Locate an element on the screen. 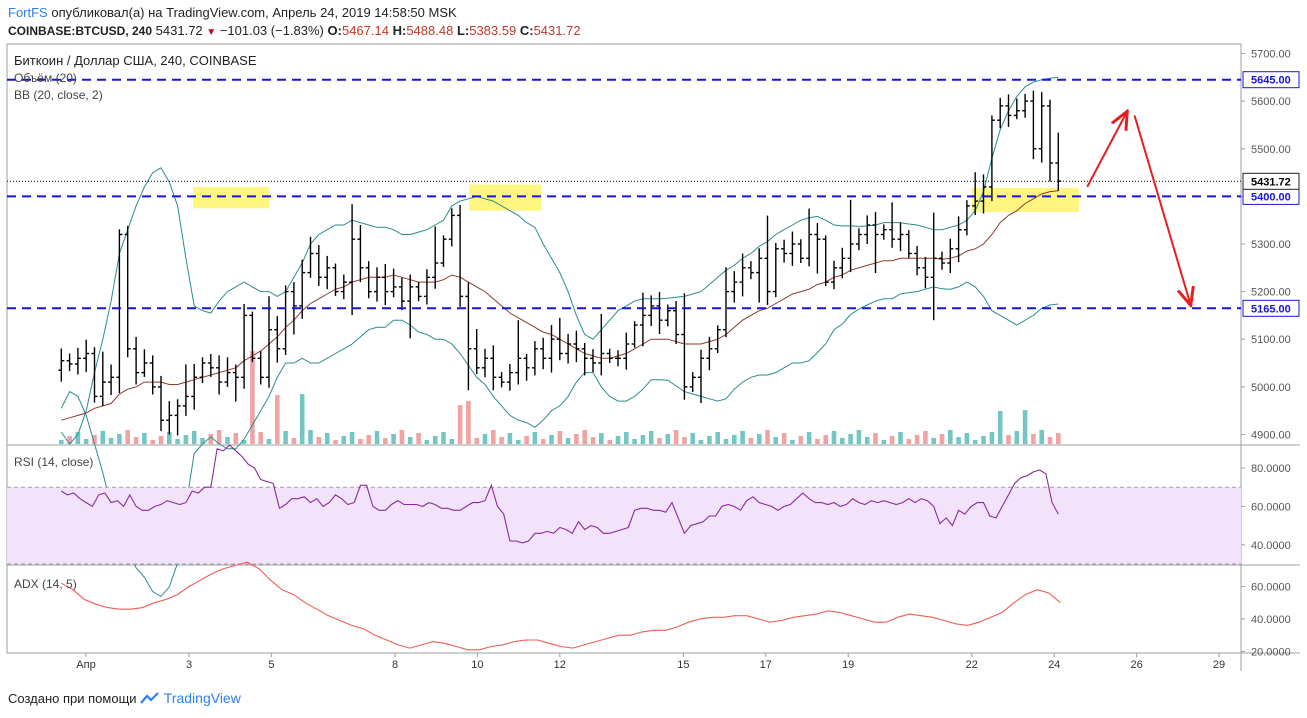  tradingview-logo-icon is located at coordinates (152, 698).